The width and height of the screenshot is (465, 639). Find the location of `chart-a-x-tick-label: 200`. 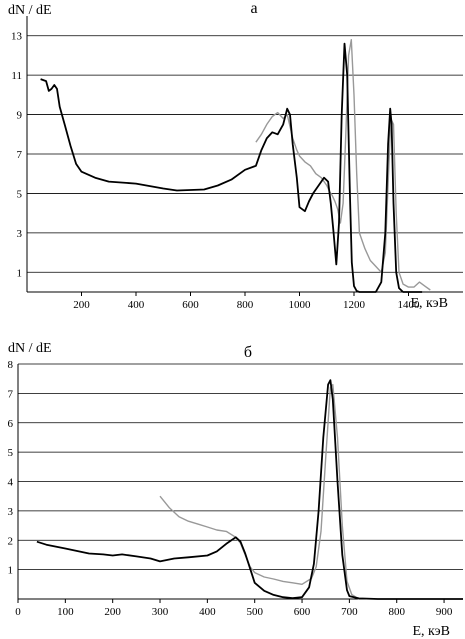

chart-a-x-tick-label: 200 is located at coordinates (81, 305).